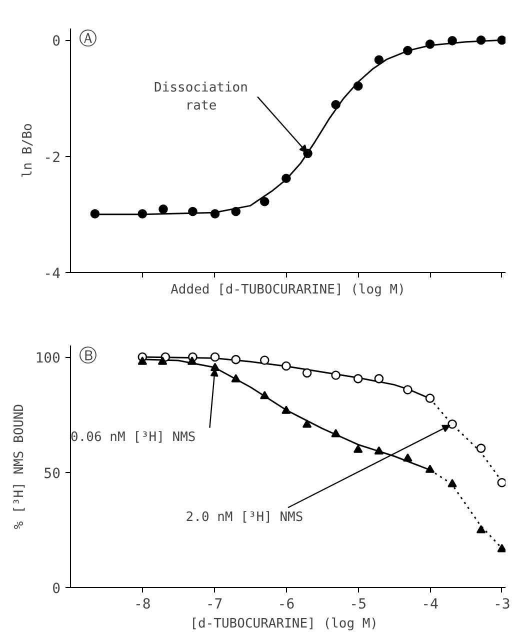 The height and width of the screenshot is (635, 517). I want to click on annotation: Ⓑ, so click(88, 356).